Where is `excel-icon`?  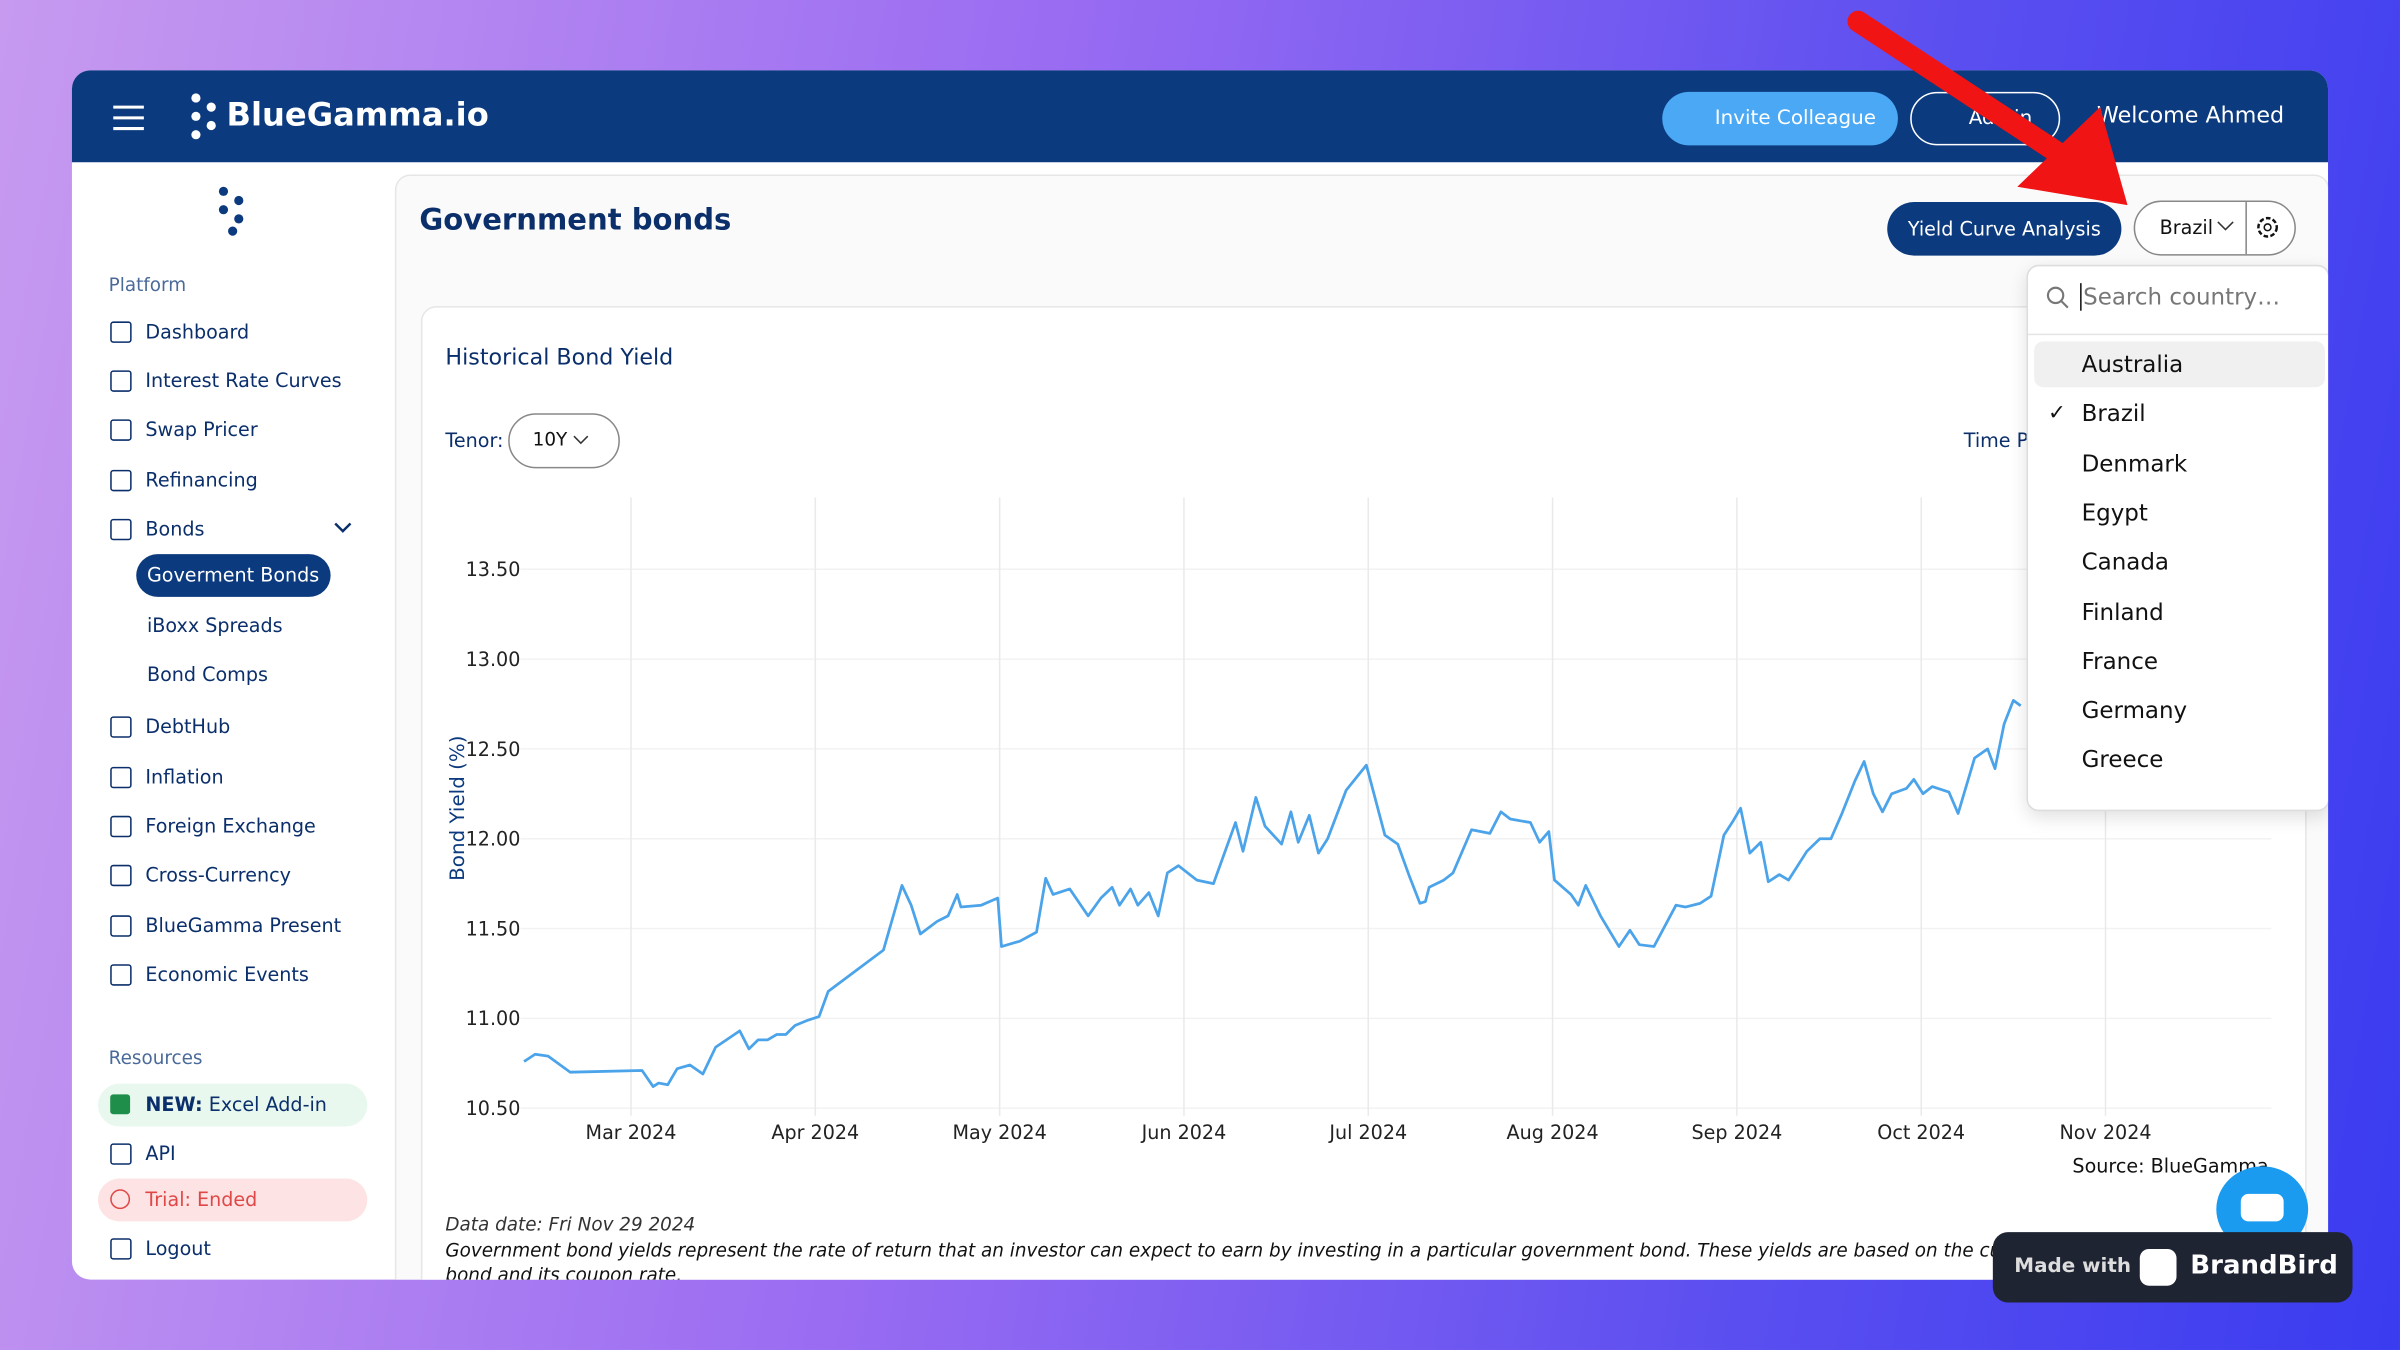 excel-icon is located at coordinates (120, 1104).